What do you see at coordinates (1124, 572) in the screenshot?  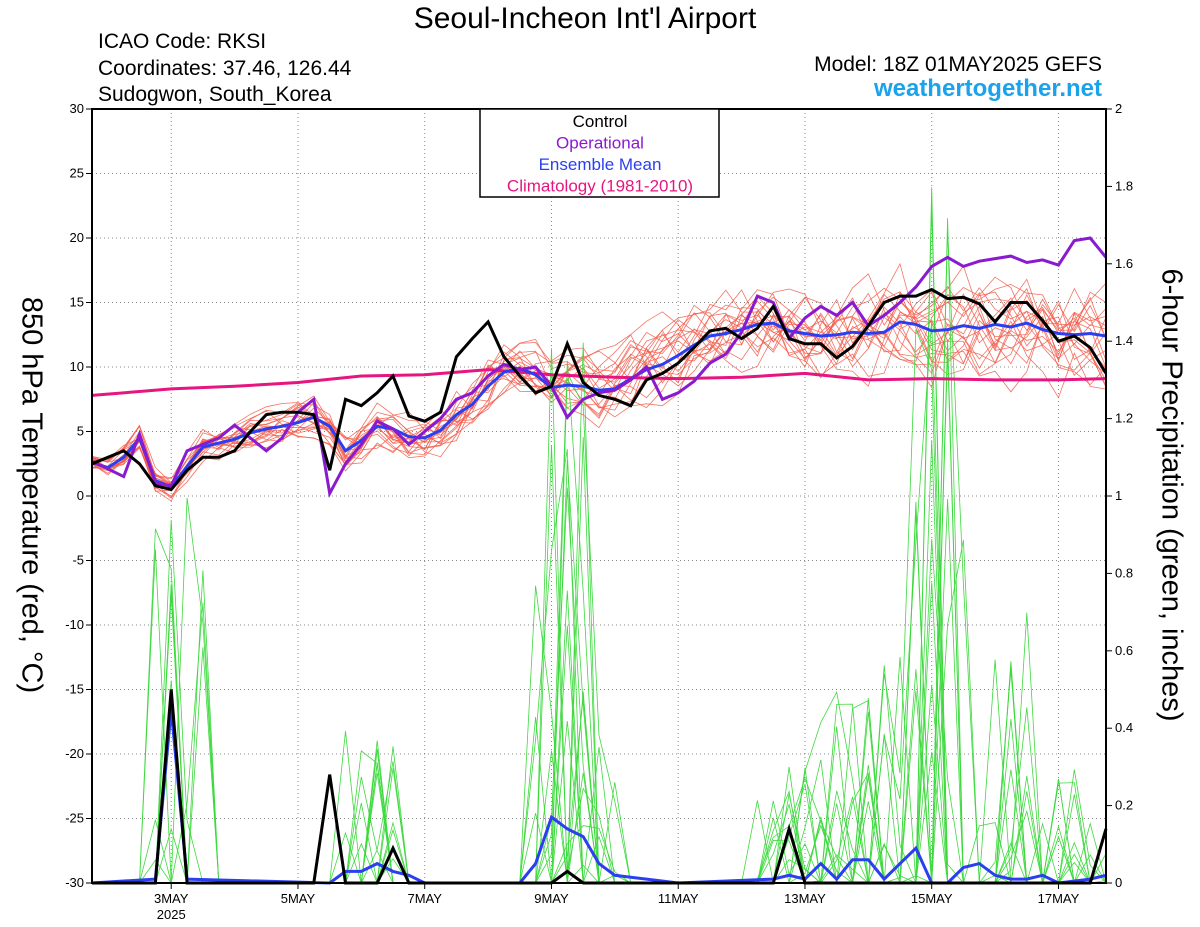 I see `y-tick-label-right: 0.8` at bounding box center [1124, 572].